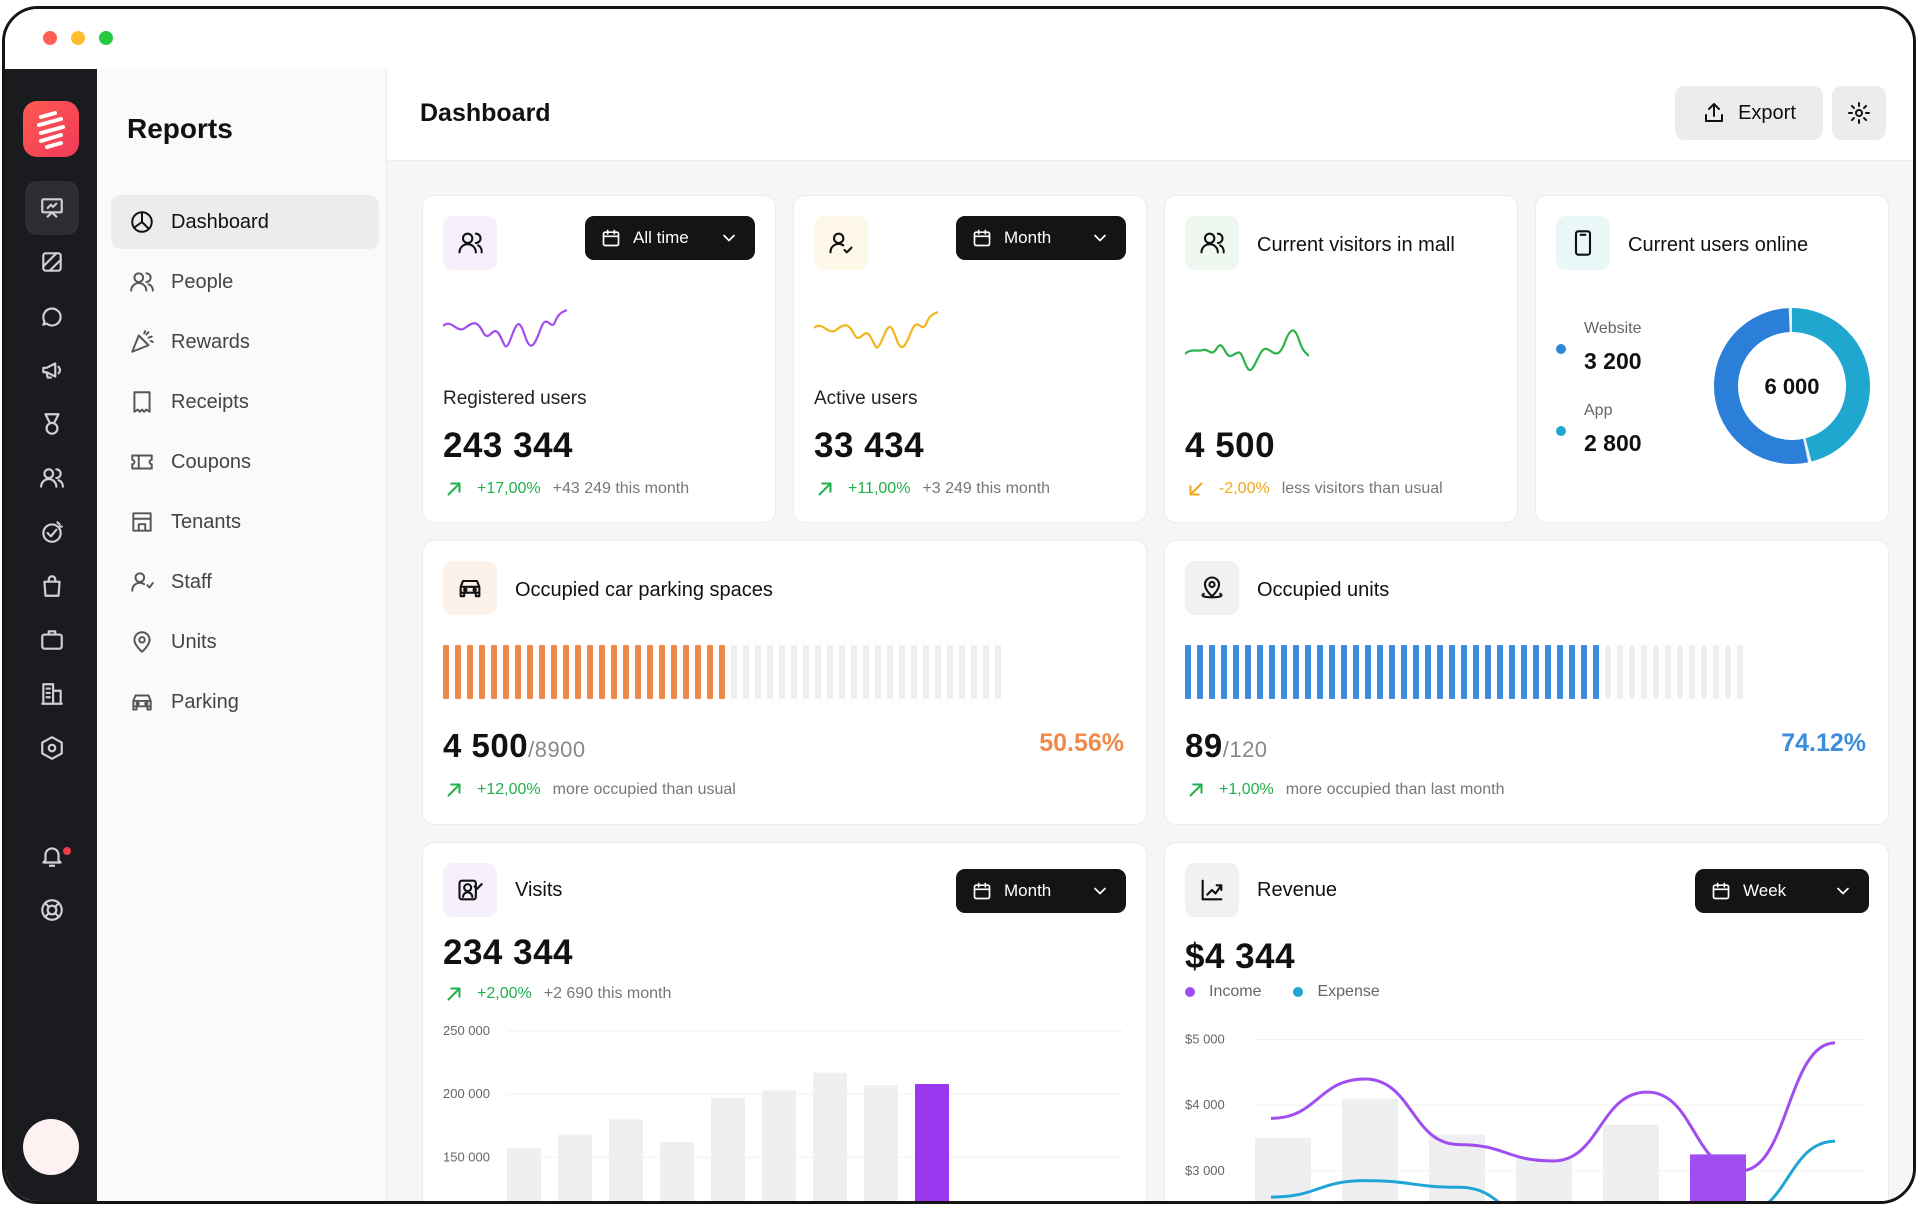  I want to click on visits-time-filter-dropdown: Month, so click(1041, 891).